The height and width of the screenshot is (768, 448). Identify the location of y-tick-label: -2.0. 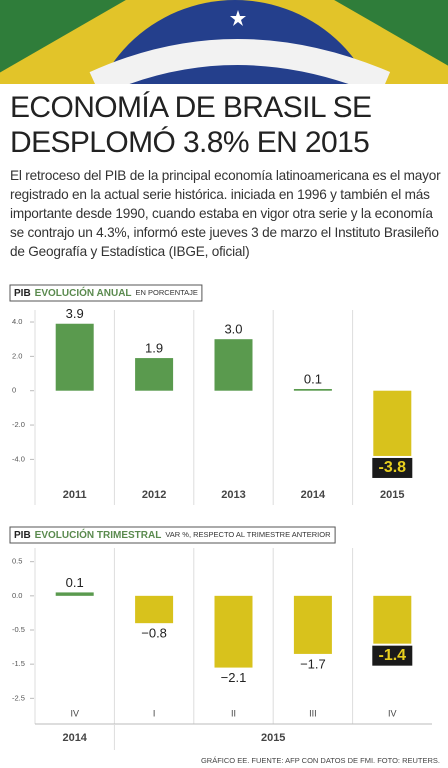
(18, 424).